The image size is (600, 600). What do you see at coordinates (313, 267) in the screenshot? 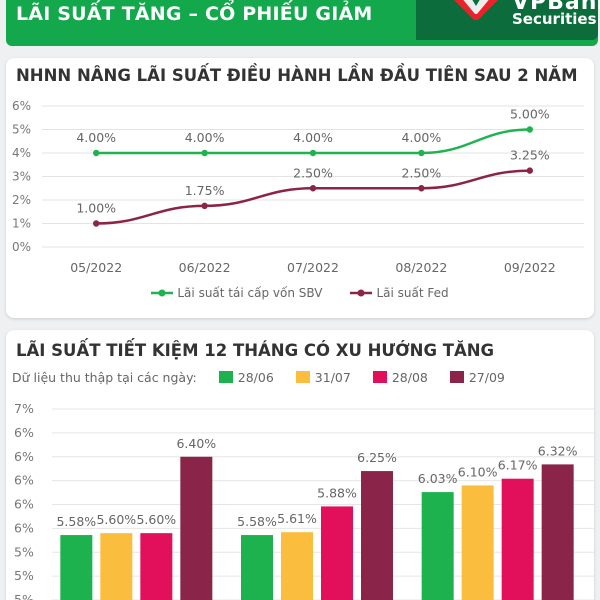
I see `x-tick-label: 07/2022` at bounding box center [313, 267].